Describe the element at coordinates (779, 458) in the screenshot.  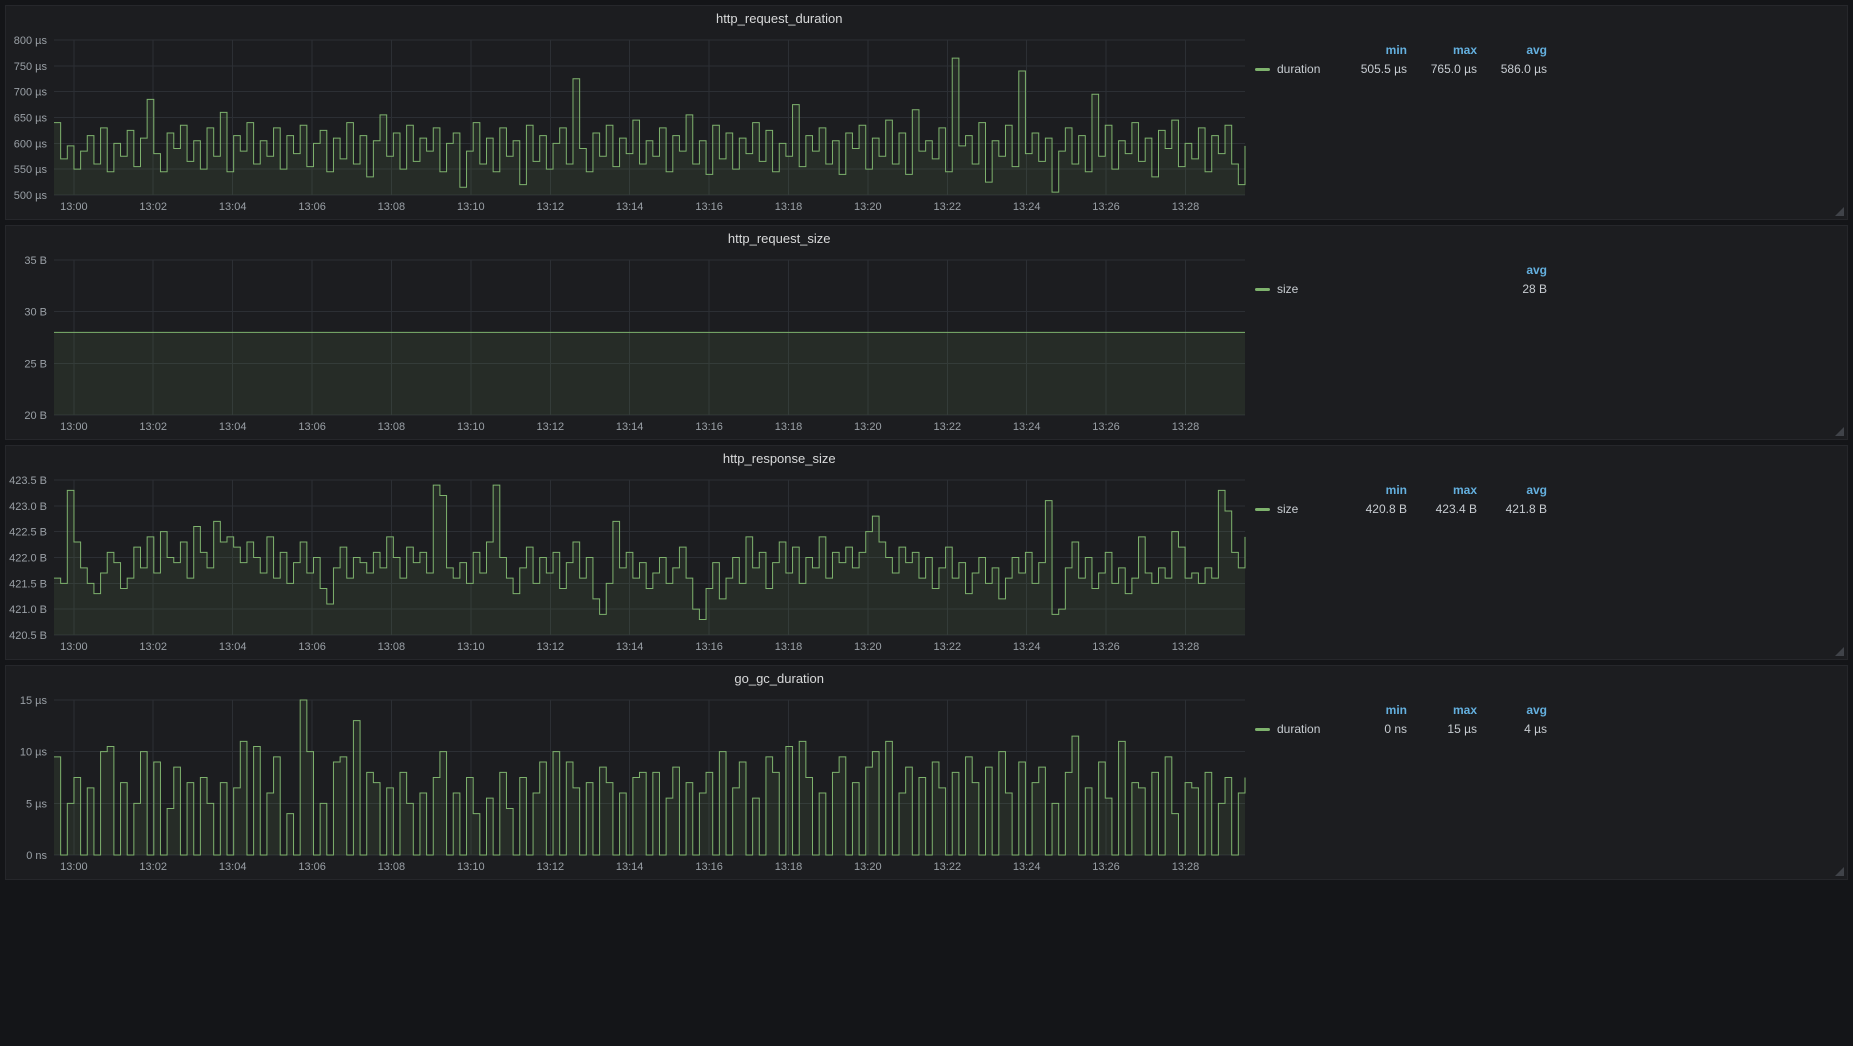
I see `panel-title: http_response_size` at that location.